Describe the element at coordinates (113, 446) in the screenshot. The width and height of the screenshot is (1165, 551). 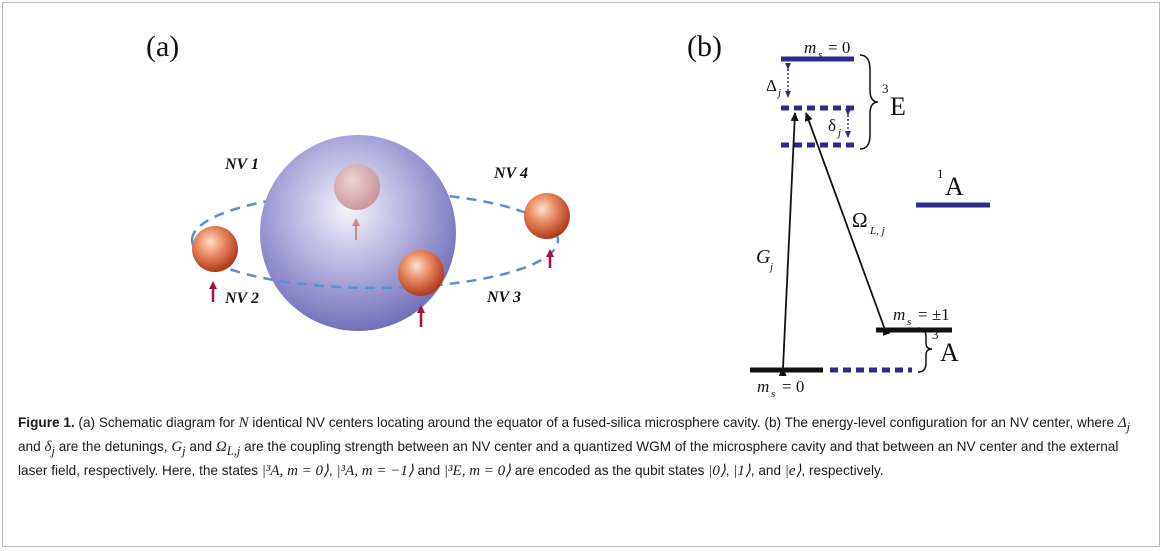
I see `caption-text-4: are the detunings,` at that location.